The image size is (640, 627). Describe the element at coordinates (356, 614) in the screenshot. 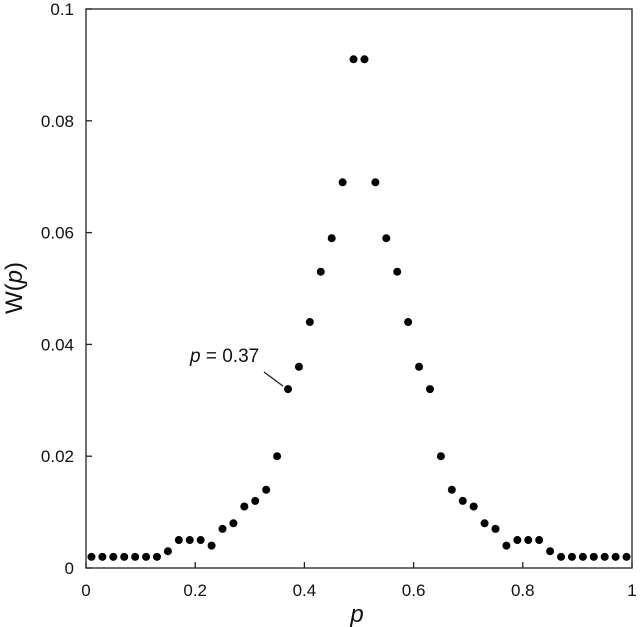

I see `x-axis-title: p` at that location.